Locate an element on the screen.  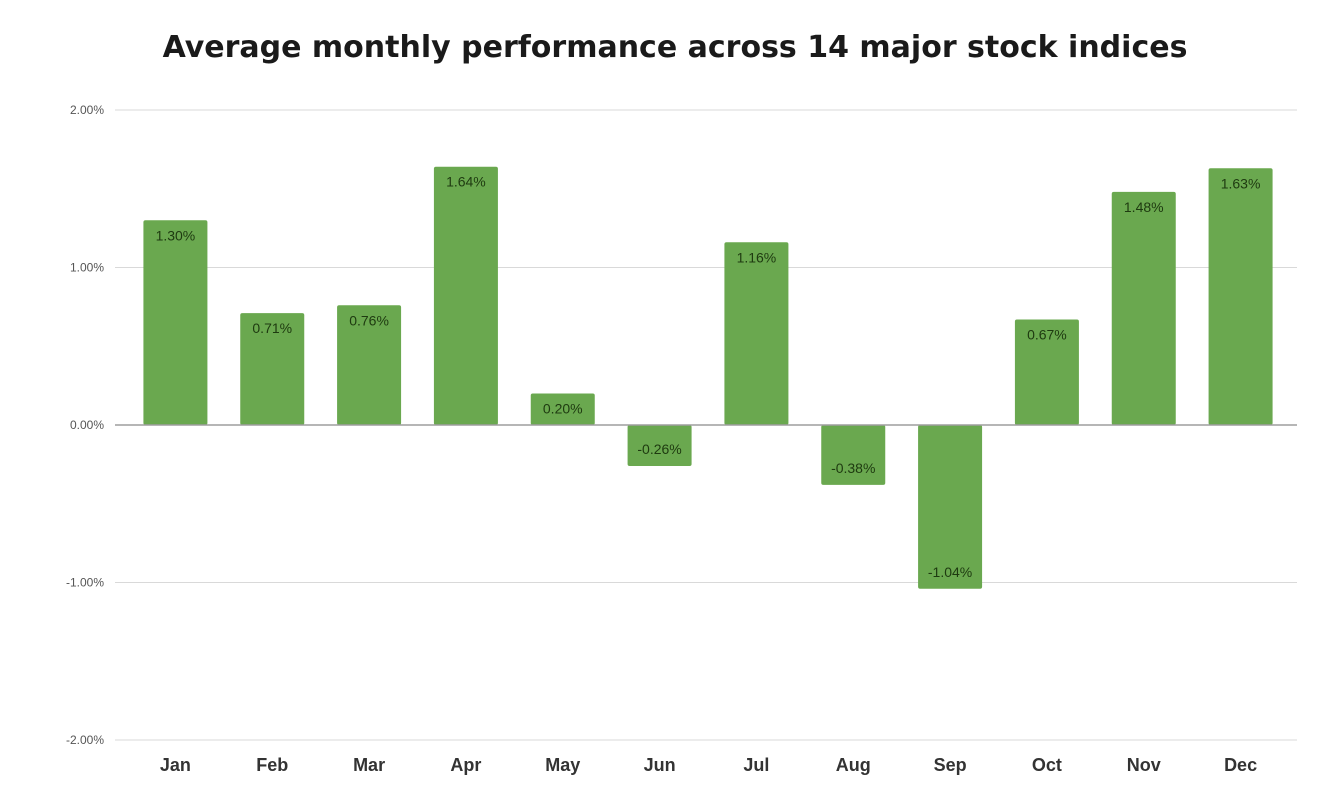
x-tick-label: Apr is located at coordinates (465, 765).